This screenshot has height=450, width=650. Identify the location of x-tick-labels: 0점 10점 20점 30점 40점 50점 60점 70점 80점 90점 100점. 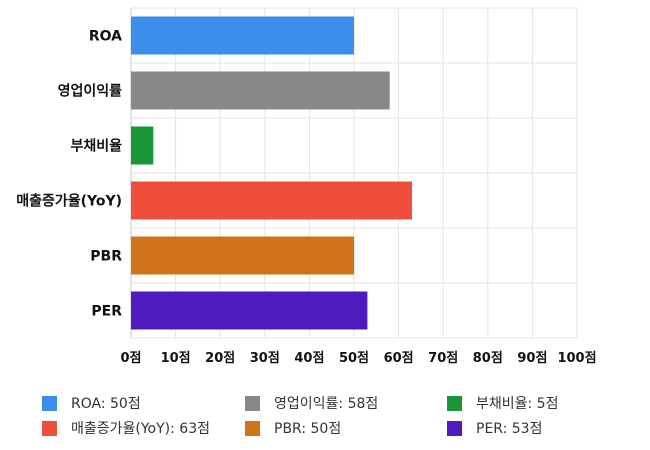
(358, 358).